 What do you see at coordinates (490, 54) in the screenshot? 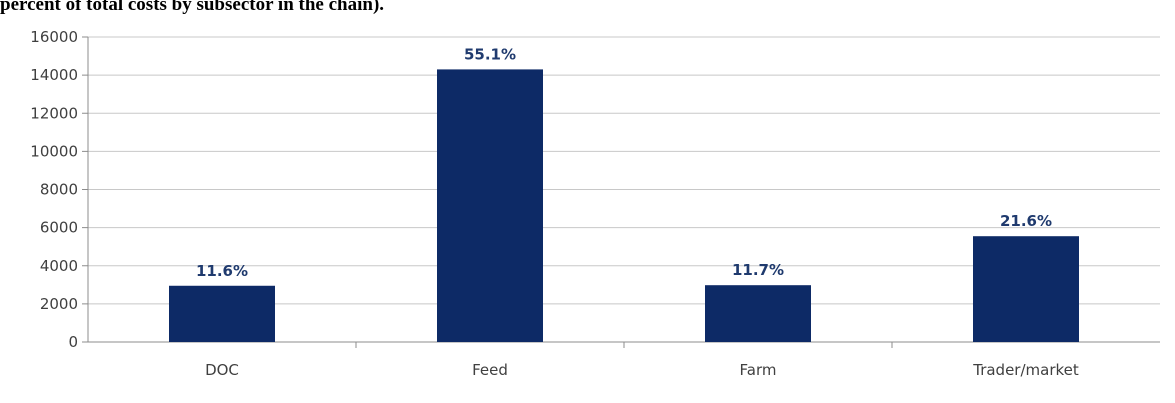
I see `data-label: 55.1%` at bounding box center [490, 54].